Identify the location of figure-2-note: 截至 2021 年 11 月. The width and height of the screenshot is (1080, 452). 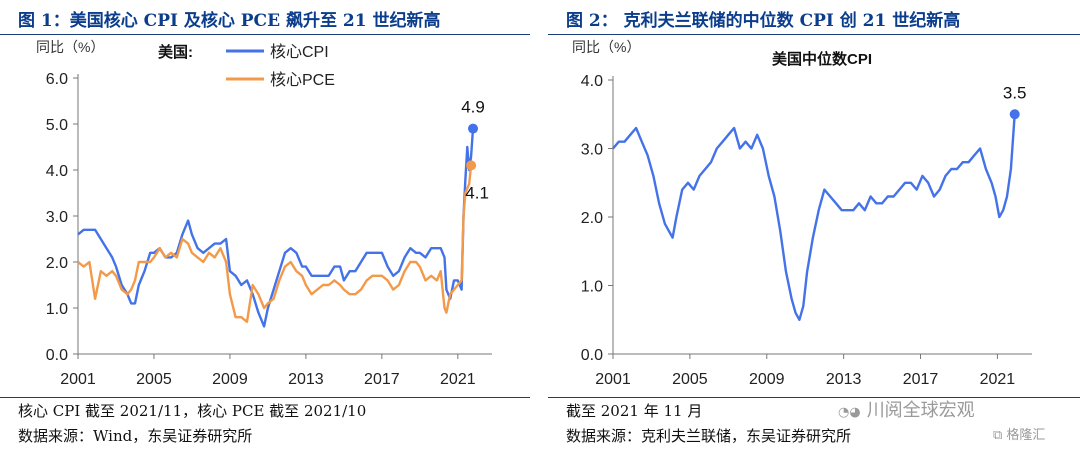
(634, 411).